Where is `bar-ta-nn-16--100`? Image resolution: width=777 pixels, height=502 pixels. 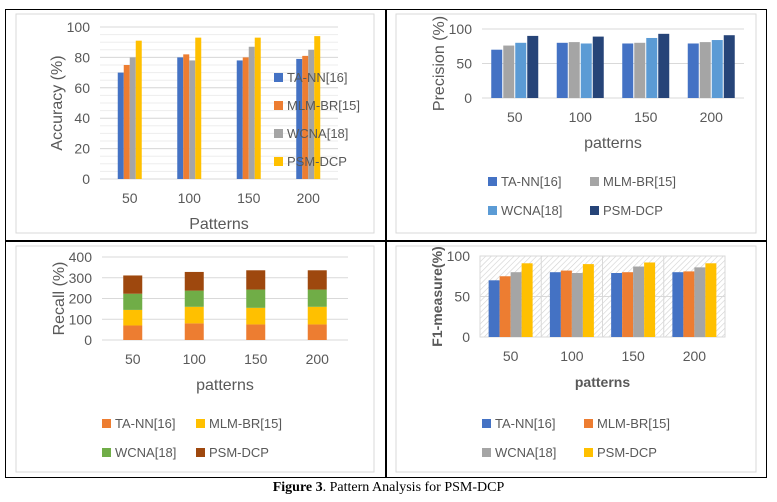
bar-ta-nn-16--100 is located at coordinates (180, 118).